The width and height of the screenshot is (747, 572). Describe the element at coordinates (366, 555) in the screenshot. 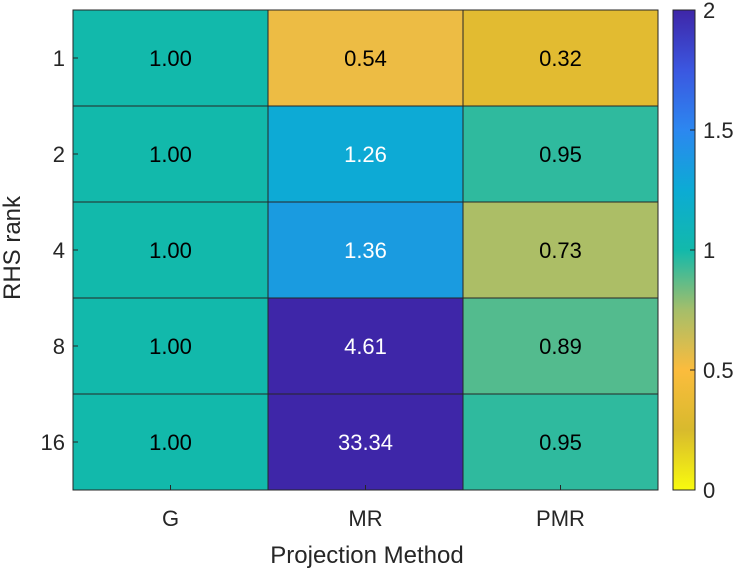

I see `x-axis-label: Projection Method` at that location.